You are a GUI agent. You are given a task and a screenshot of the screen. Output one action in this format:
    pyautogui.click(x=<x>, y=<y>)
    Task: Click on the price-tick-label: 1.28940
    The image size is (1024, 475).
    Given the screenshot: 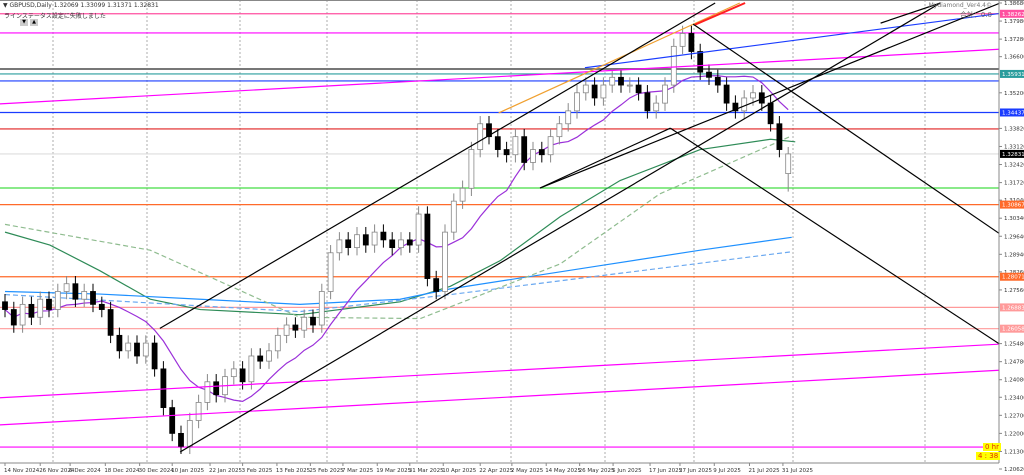 What is the action you would take?
    pyautogui.click(x=1014, y=255)
    